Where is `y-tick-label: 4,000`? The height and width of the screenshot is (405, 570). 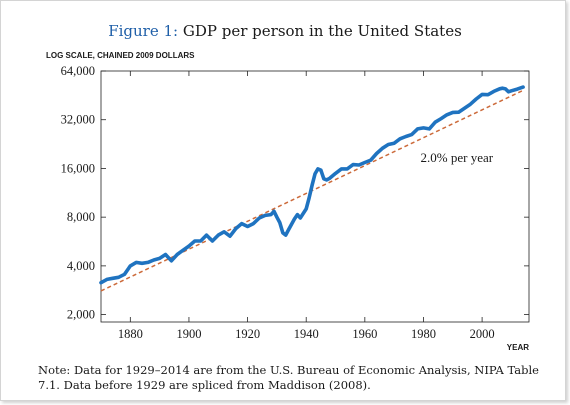
y-tick-label: 4,000 is located at coordinates (81, 266).